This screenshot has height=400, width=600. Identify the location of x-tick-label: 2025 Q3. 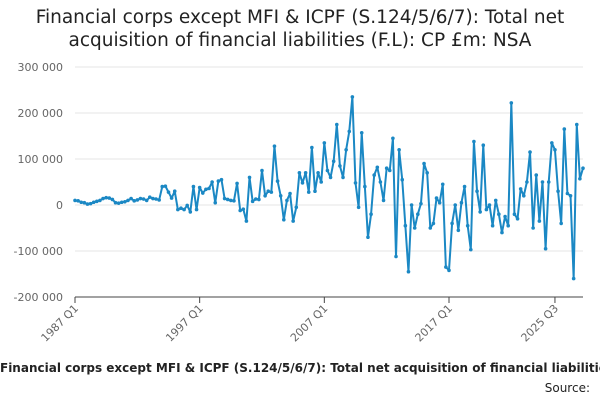
(540, 323).